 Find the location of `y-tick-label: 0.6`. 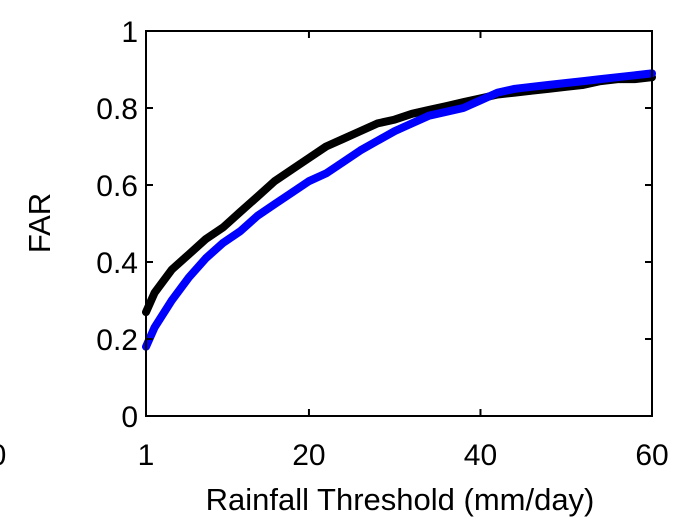

y-tick-label: 0.6 is located at coordinates (117, 186).